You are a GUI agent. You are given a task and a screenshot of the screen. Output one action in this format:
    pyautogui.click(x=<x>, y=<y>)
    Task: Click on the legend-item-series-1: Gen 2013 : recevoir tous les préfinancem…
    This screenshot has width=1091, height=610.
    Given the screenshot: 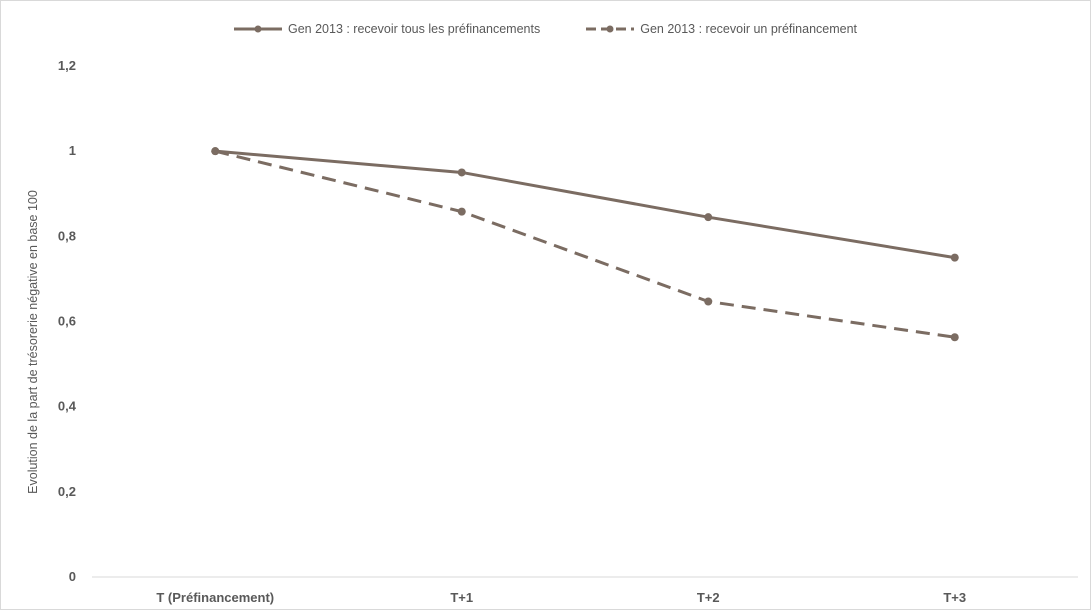 What is the action you would take?
    pyautogui.click(x=387, y=29)
    